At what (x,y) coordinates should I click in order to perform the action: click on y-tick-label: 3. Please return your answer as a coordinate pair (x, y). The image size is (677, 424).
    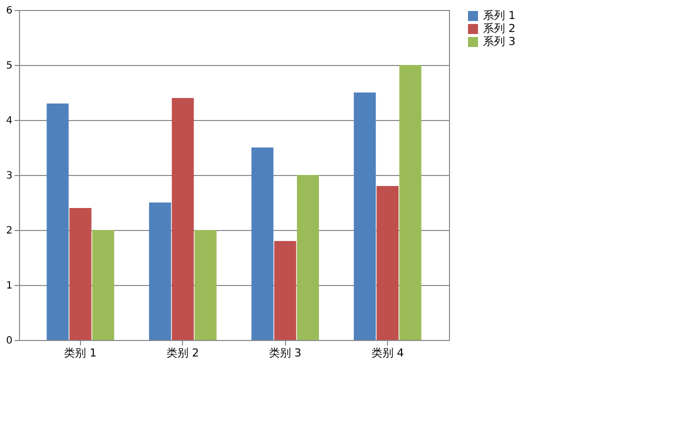
    Looking at the image, I should click on (9, 176).